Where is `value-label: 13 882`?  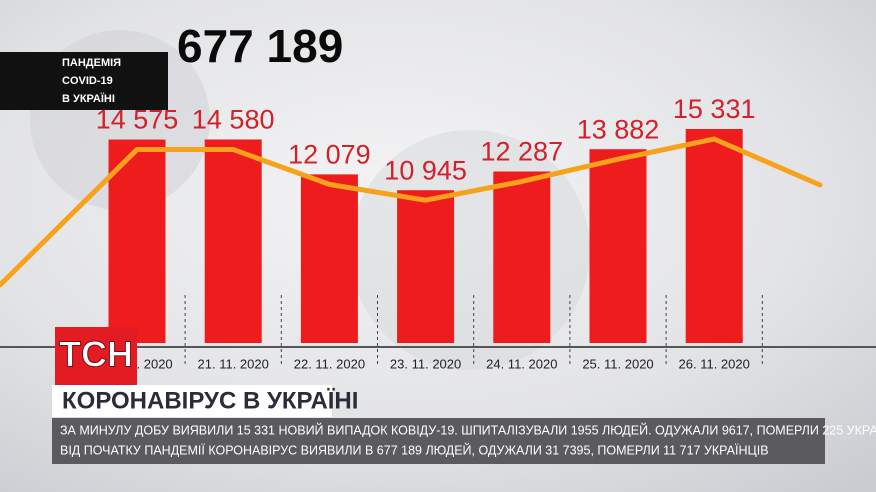
value-label: 13 882 is located at coordinates (618, 129).